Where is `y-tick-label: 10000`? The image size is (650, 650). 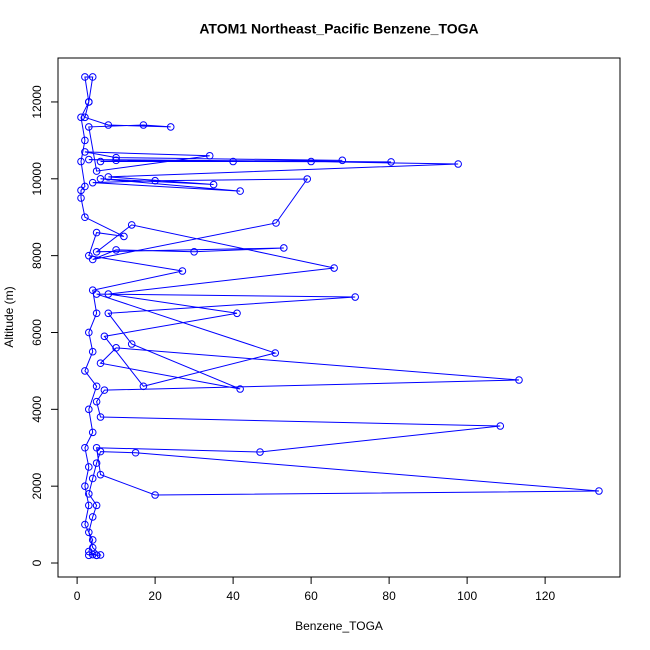 y-tick-label: 10000 is located at coordinates (37, 179).